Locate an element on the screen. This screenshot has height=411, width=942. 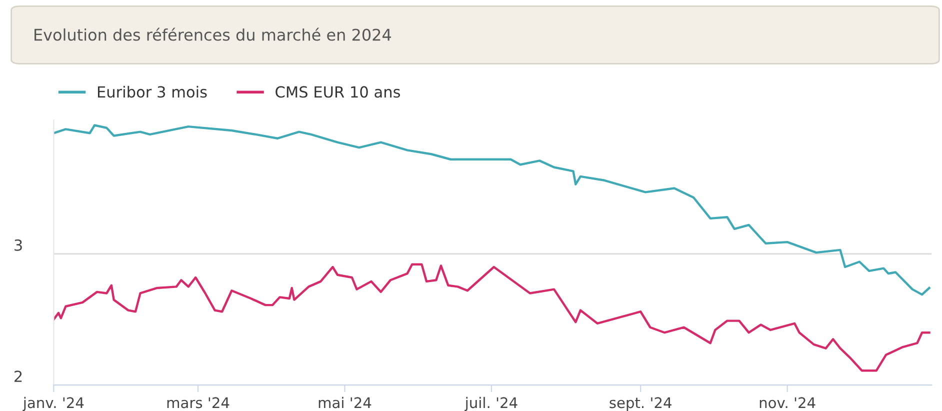
x-tick-label: mai '24 is located at coordinates (345, 402).